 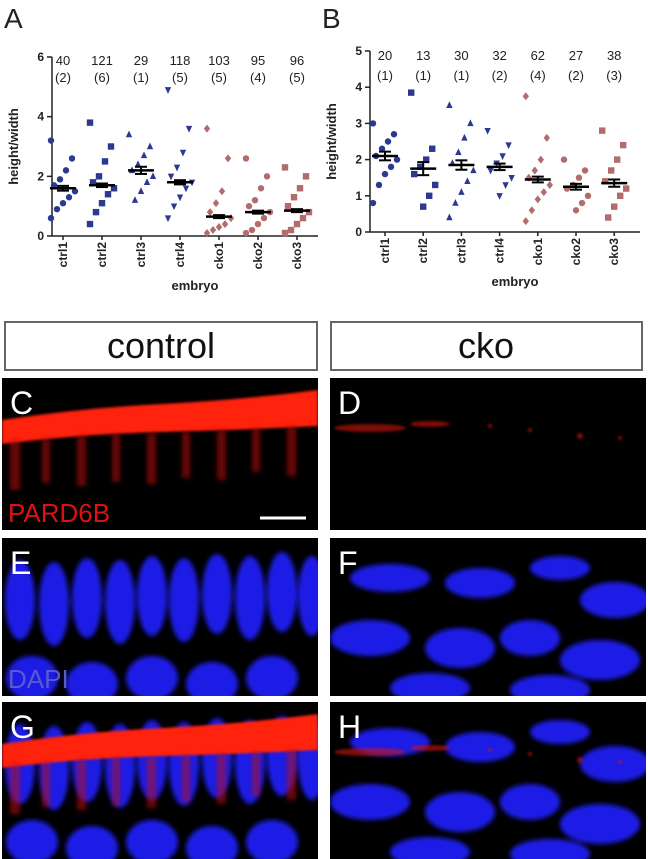 What do you see at coordinates (488, 454) in the screenshot?
I see `image-panel: D` at bounding box center [488, 454].